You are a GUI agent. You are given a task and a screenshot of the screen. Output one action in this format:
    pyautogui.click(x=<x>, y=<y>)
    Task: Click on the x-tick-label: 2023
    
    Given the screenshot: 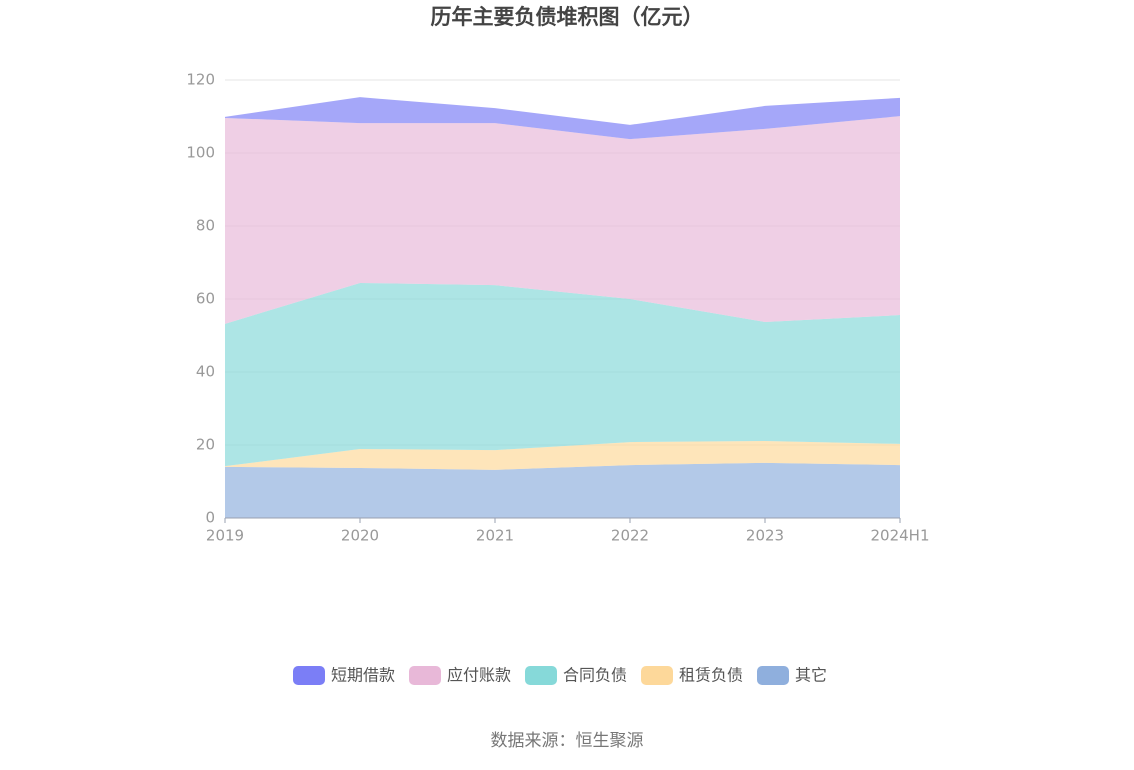 What is the action you would take?
    pyautogui.click(x=765, y=536)
    